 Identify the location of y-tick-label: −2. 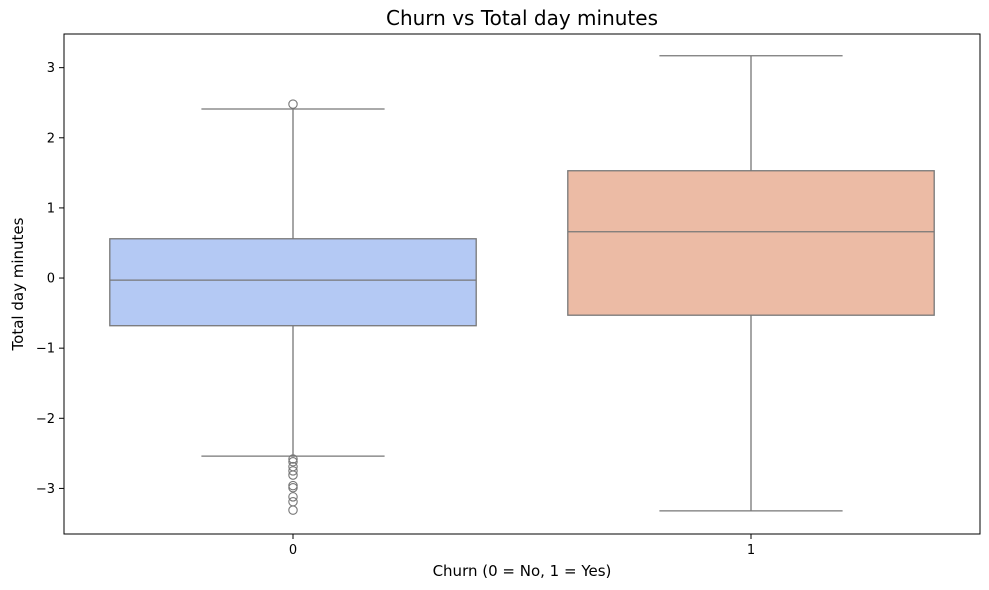
(45, 419).